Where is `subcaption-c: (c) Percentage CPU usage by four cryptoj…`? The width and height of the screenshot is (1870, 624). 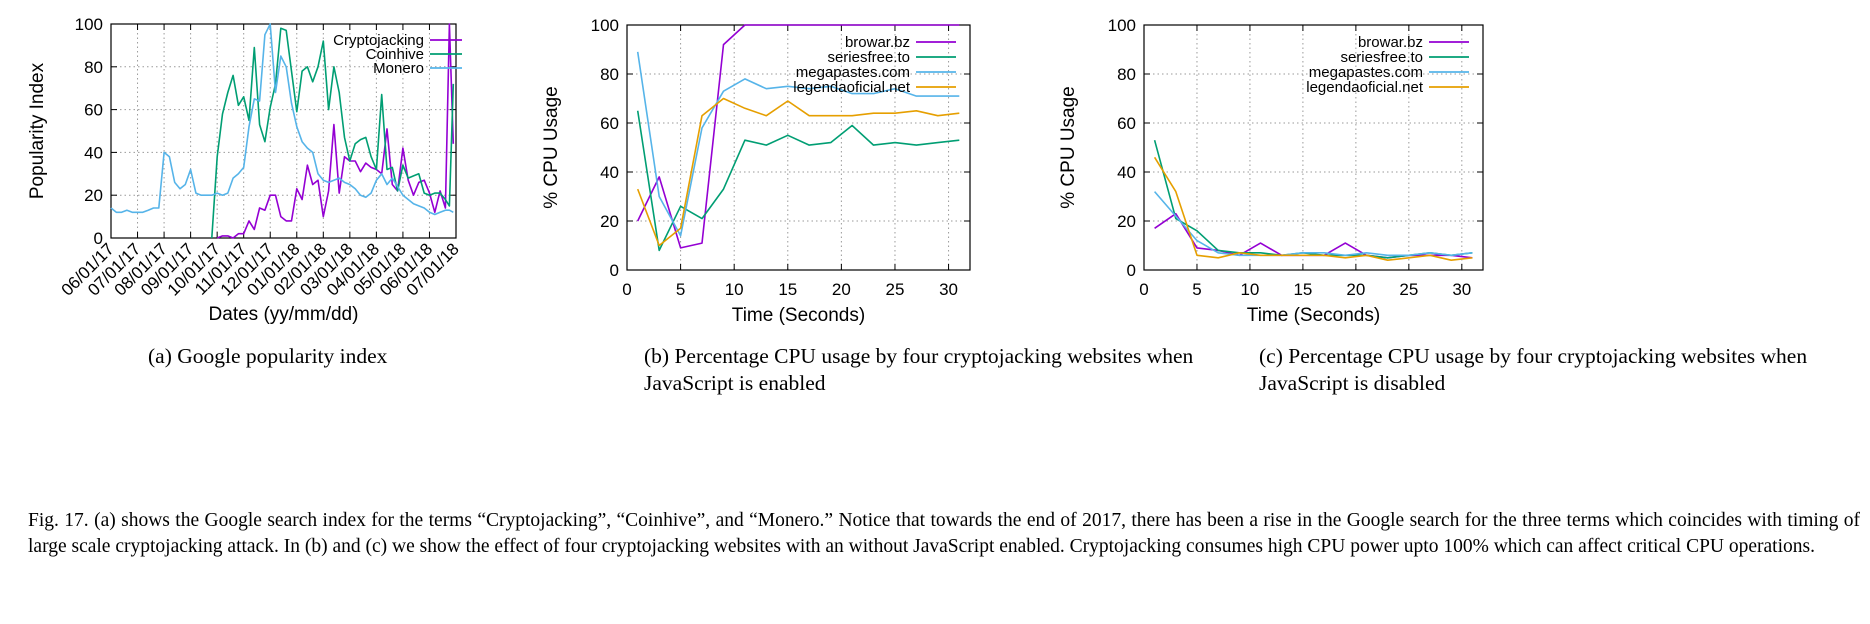 subcaption-c: (c) Percentage CPU usage by four cryptoj… is located at coordinates (1533, 369).